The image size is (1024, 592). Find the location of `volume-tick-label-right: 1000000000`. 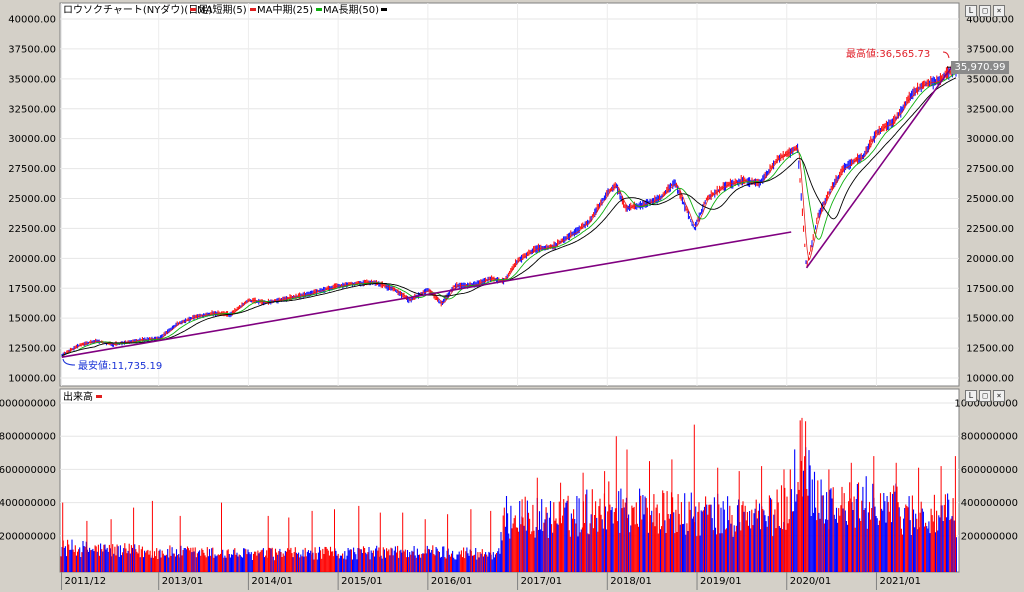

volume-tick-label-right: 1000000000 is located at coordinates (986, 404).